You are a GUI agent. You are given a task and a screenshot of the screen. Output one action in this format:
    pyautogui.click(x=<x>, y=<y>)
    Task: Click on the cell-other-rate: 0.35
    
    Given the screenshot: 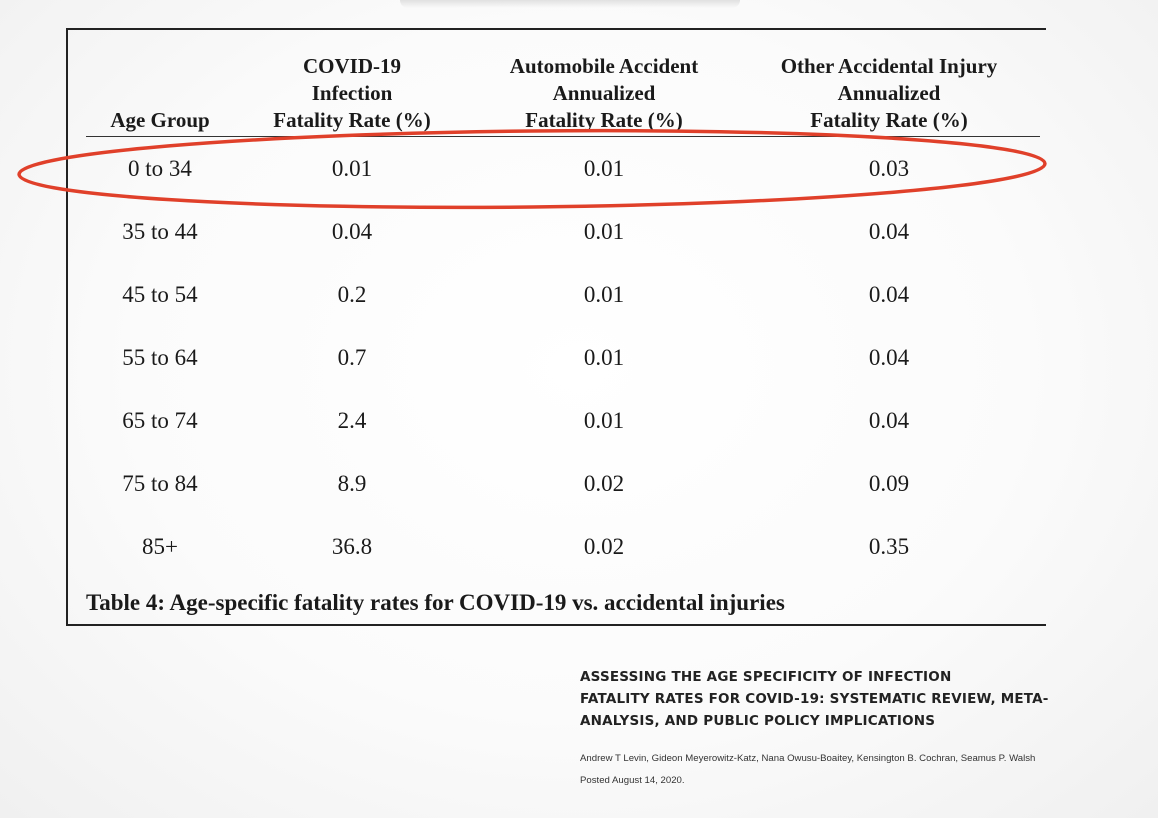 What is the action you would take?
    pyautogui.click(x=889, y=546)
    